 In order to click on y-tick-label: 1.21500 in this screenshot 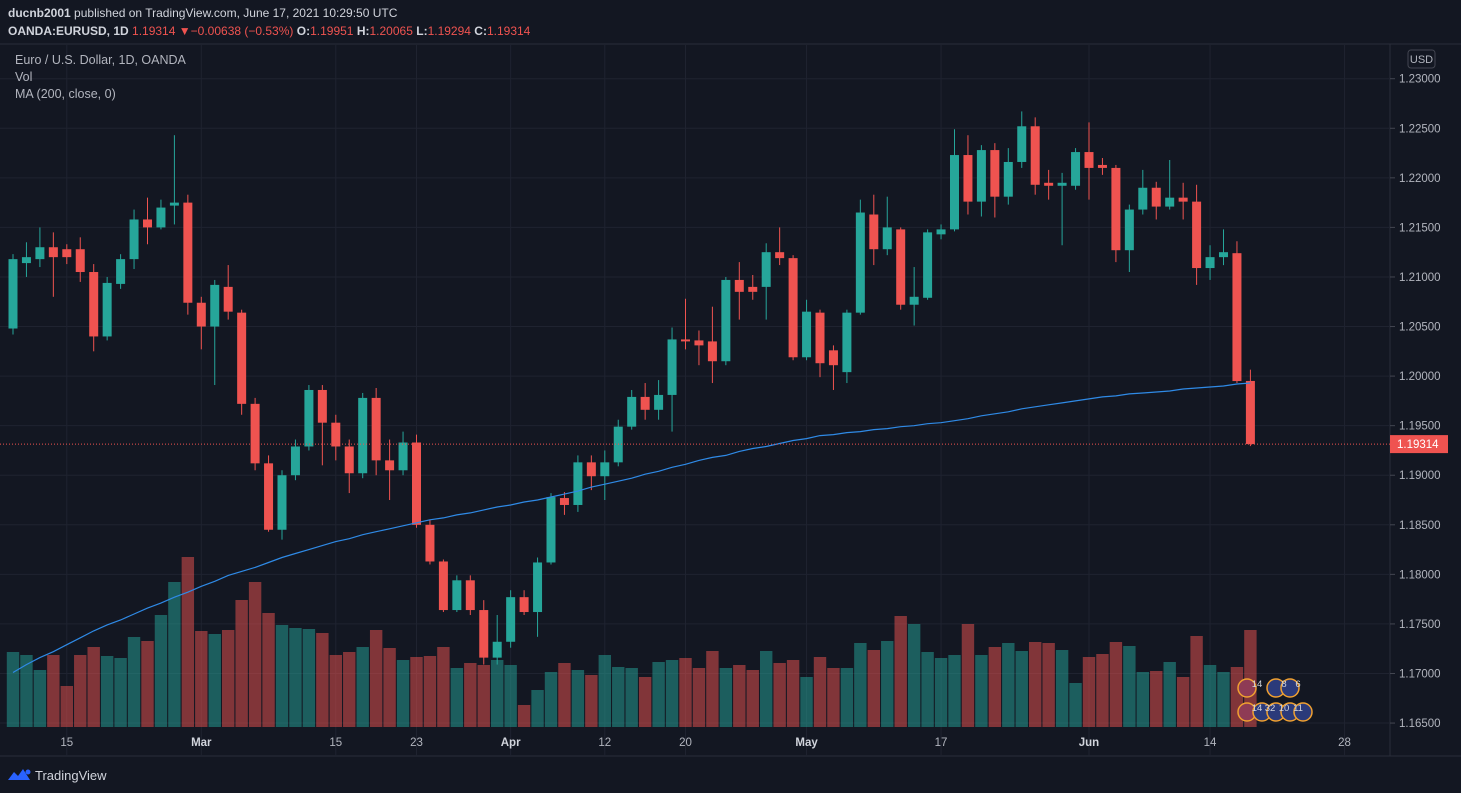, I will do `click(1420, 228)`.